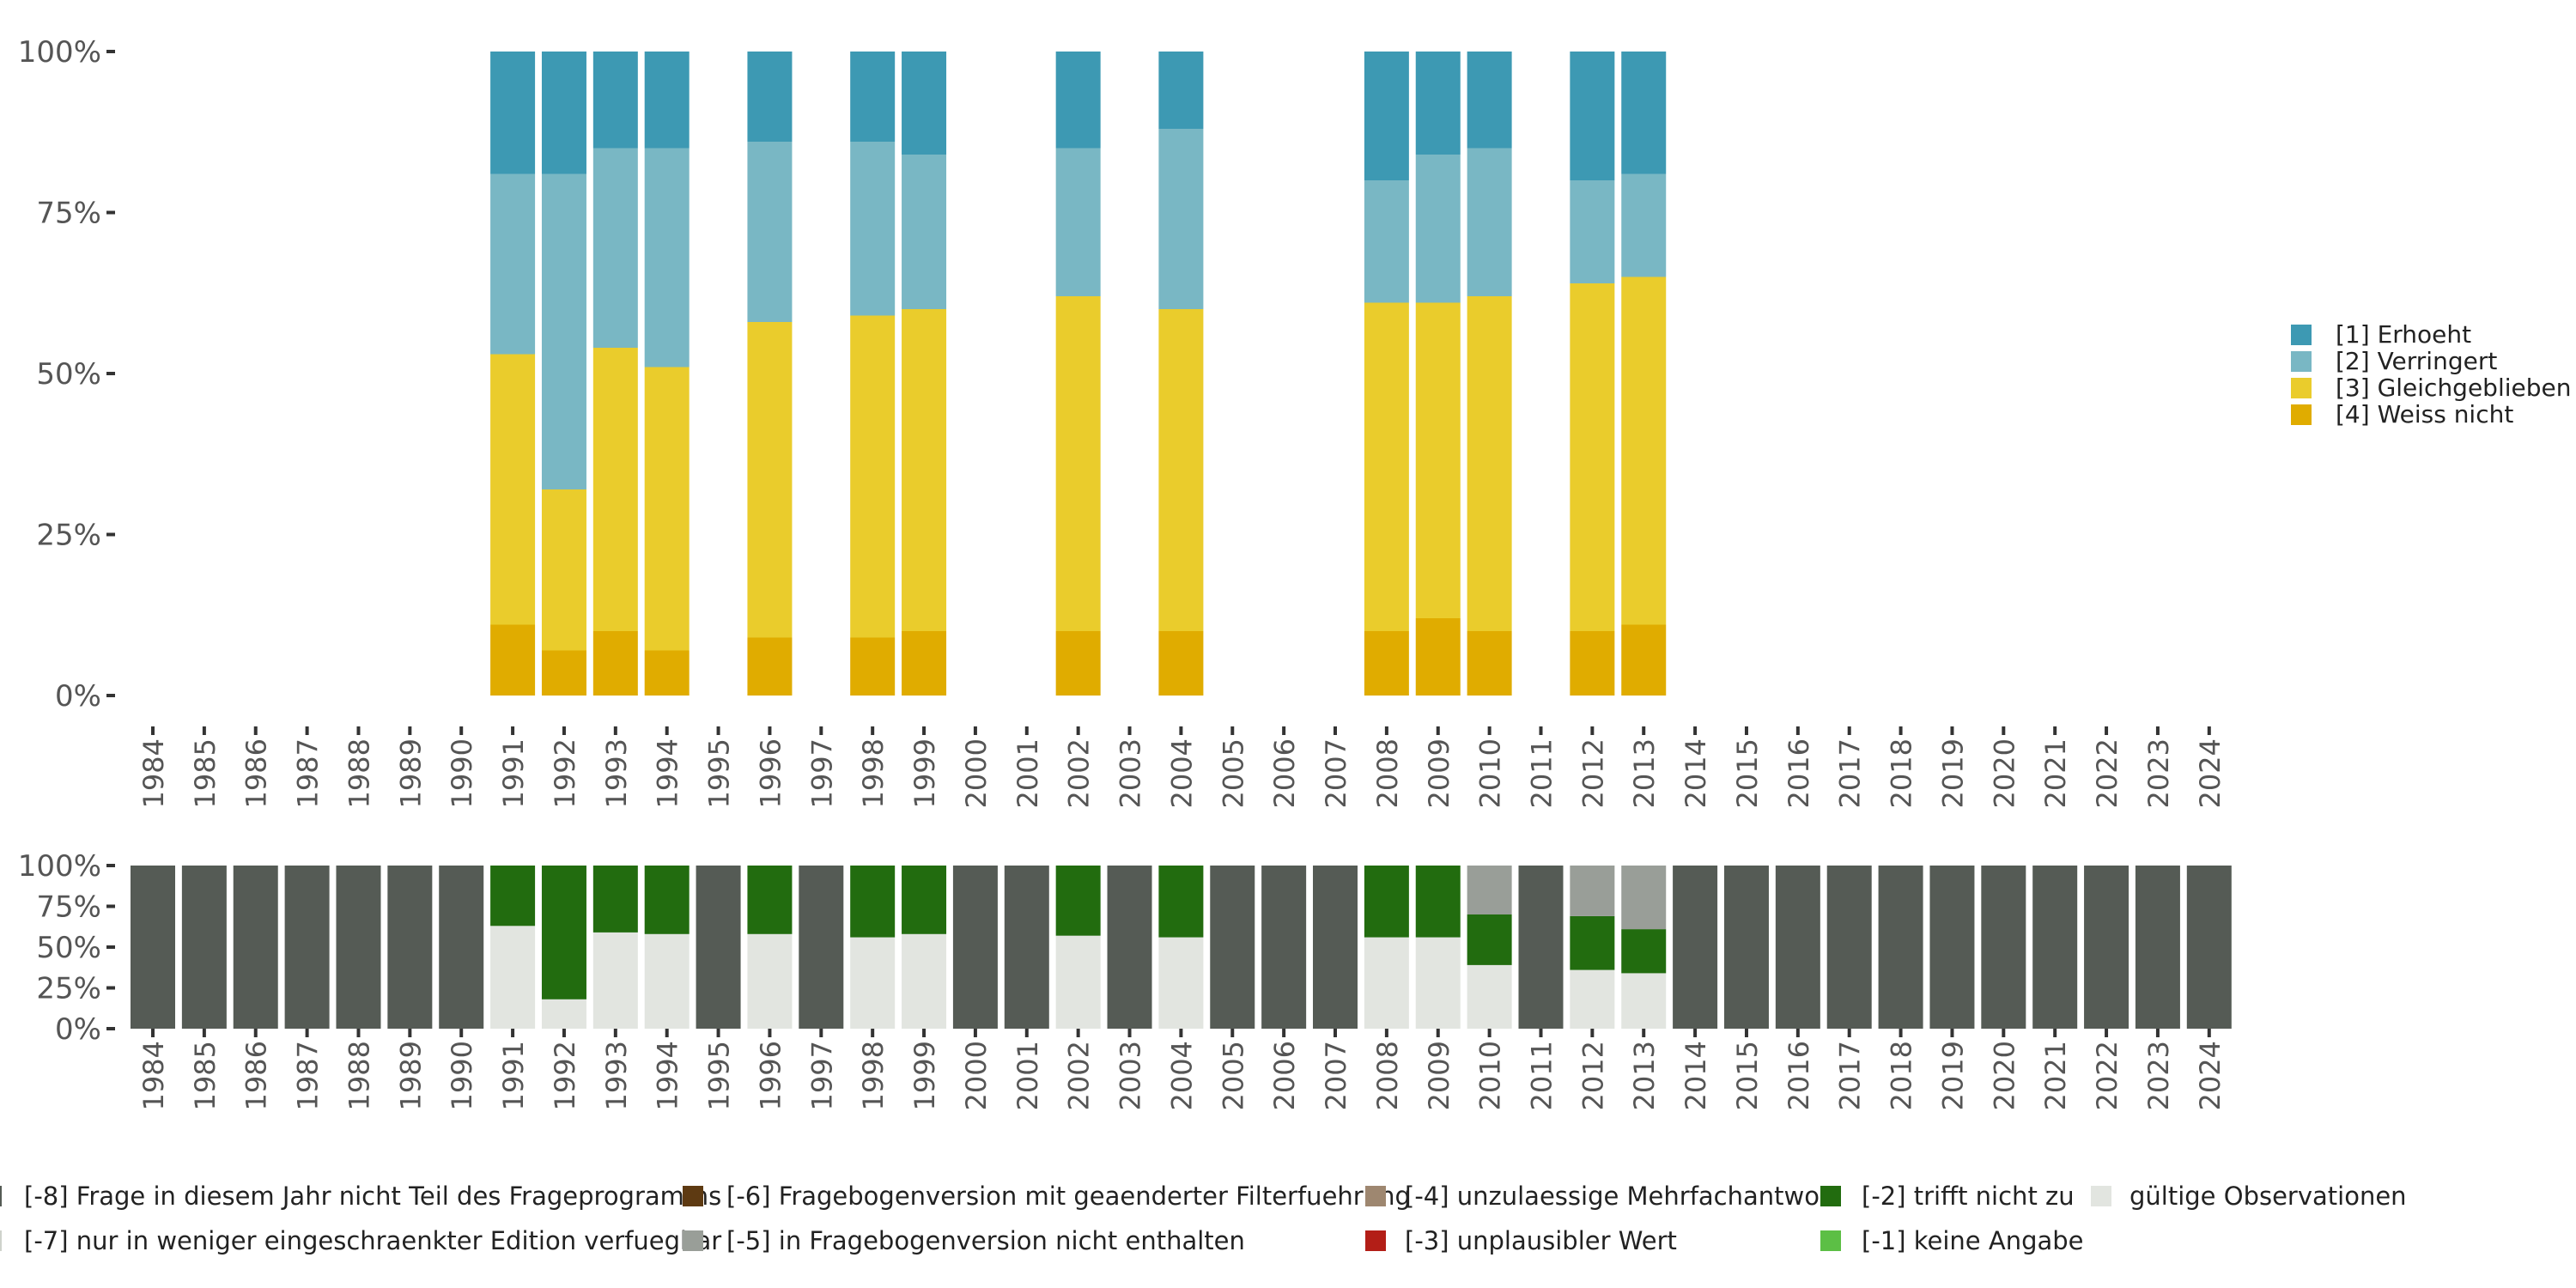 Image resolution: width=2576 pixels, height=1288 pixels. Describe the element at coordinates (667, 900) in the screenshot. I see `bottom-bar-1994-2-trifft-nicht-zu` at that location.